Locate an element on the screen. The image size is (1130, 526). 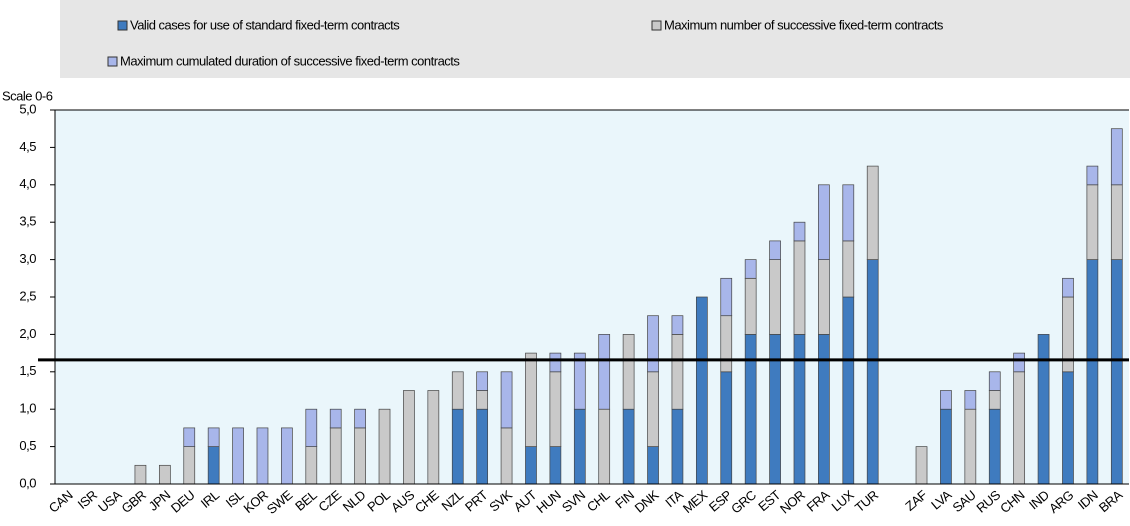
x-tick-label: LVA is located at coordinates (941, 500).